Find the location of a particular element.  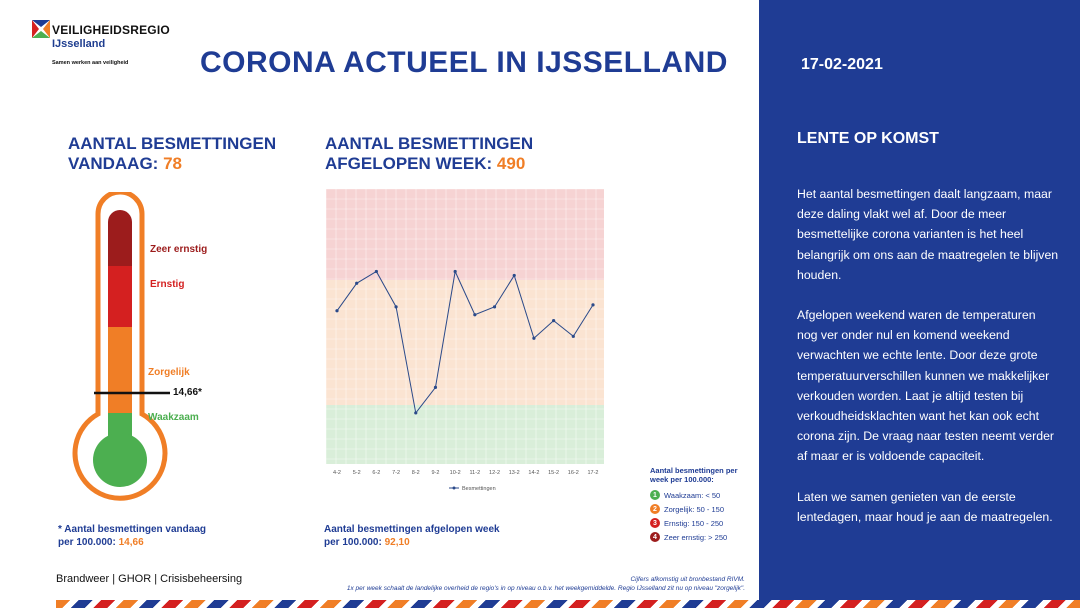

legend-item-waakzaam: 1 Waakzaam: < 50 is located at coordinates (705, 495).